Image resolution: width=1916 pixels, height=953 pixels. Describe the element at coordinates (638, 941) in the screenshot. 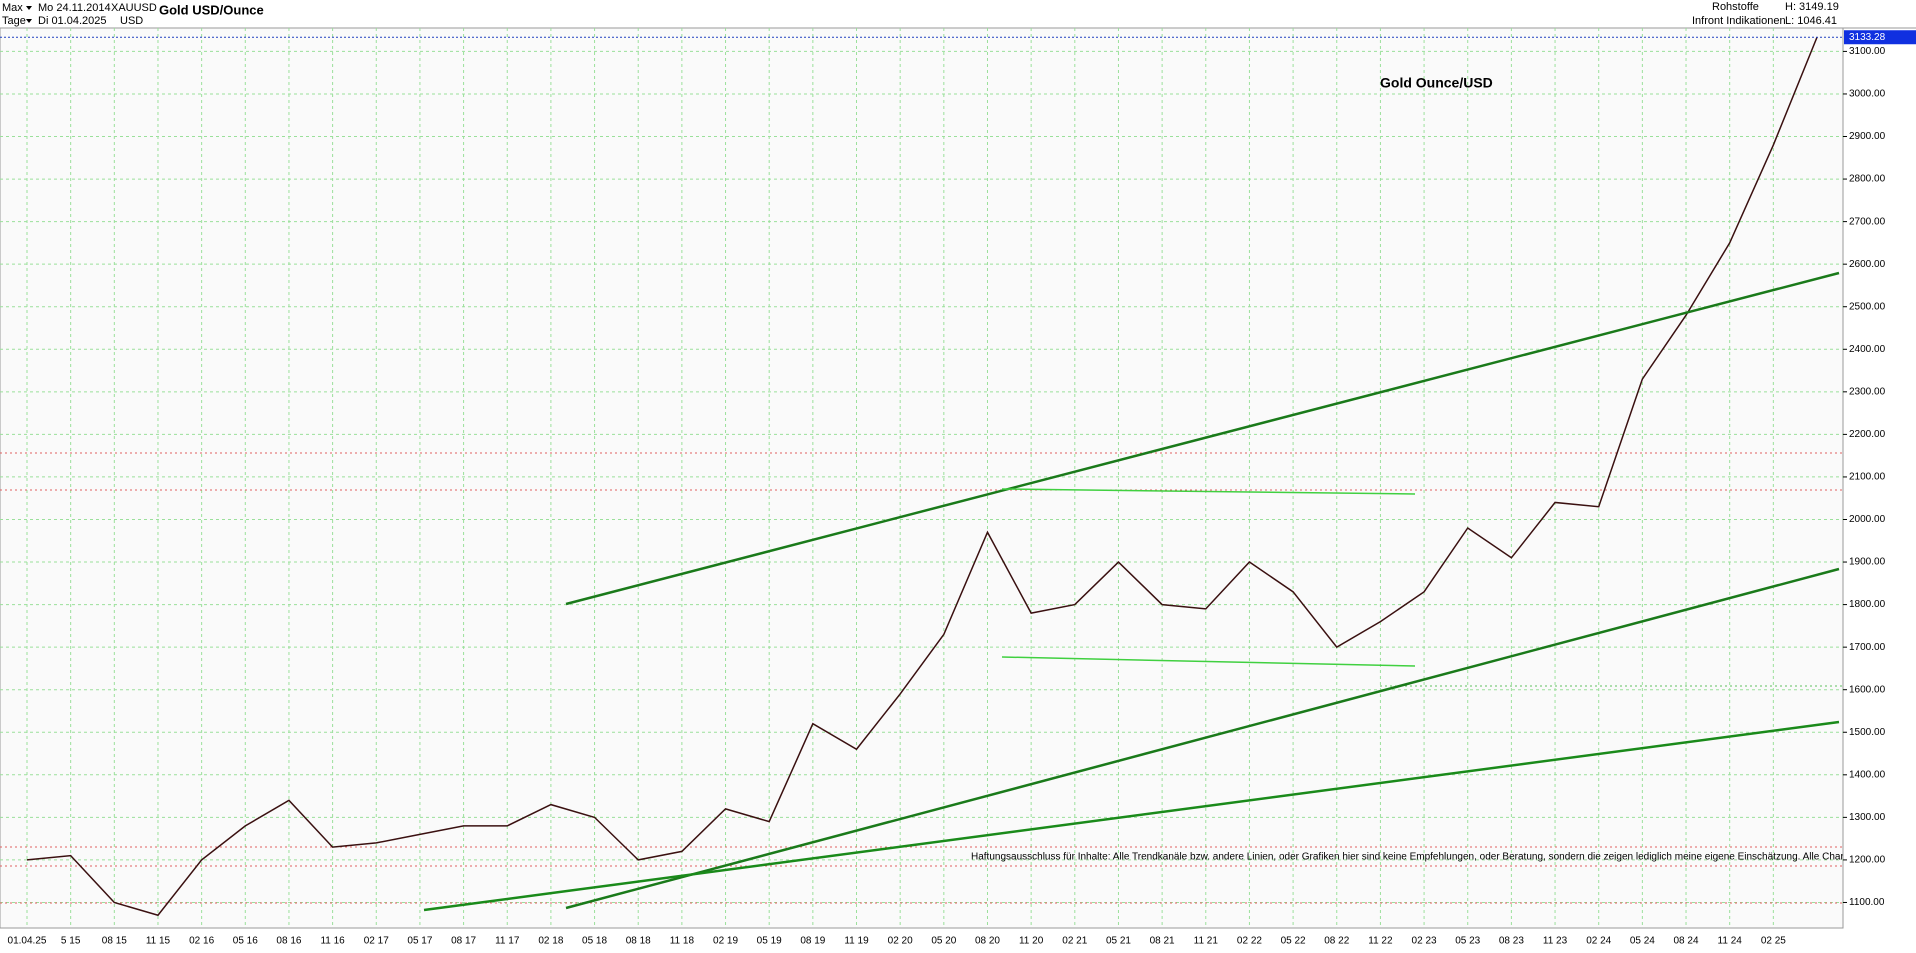

I see `x-tick-label: 08 18` at that location.